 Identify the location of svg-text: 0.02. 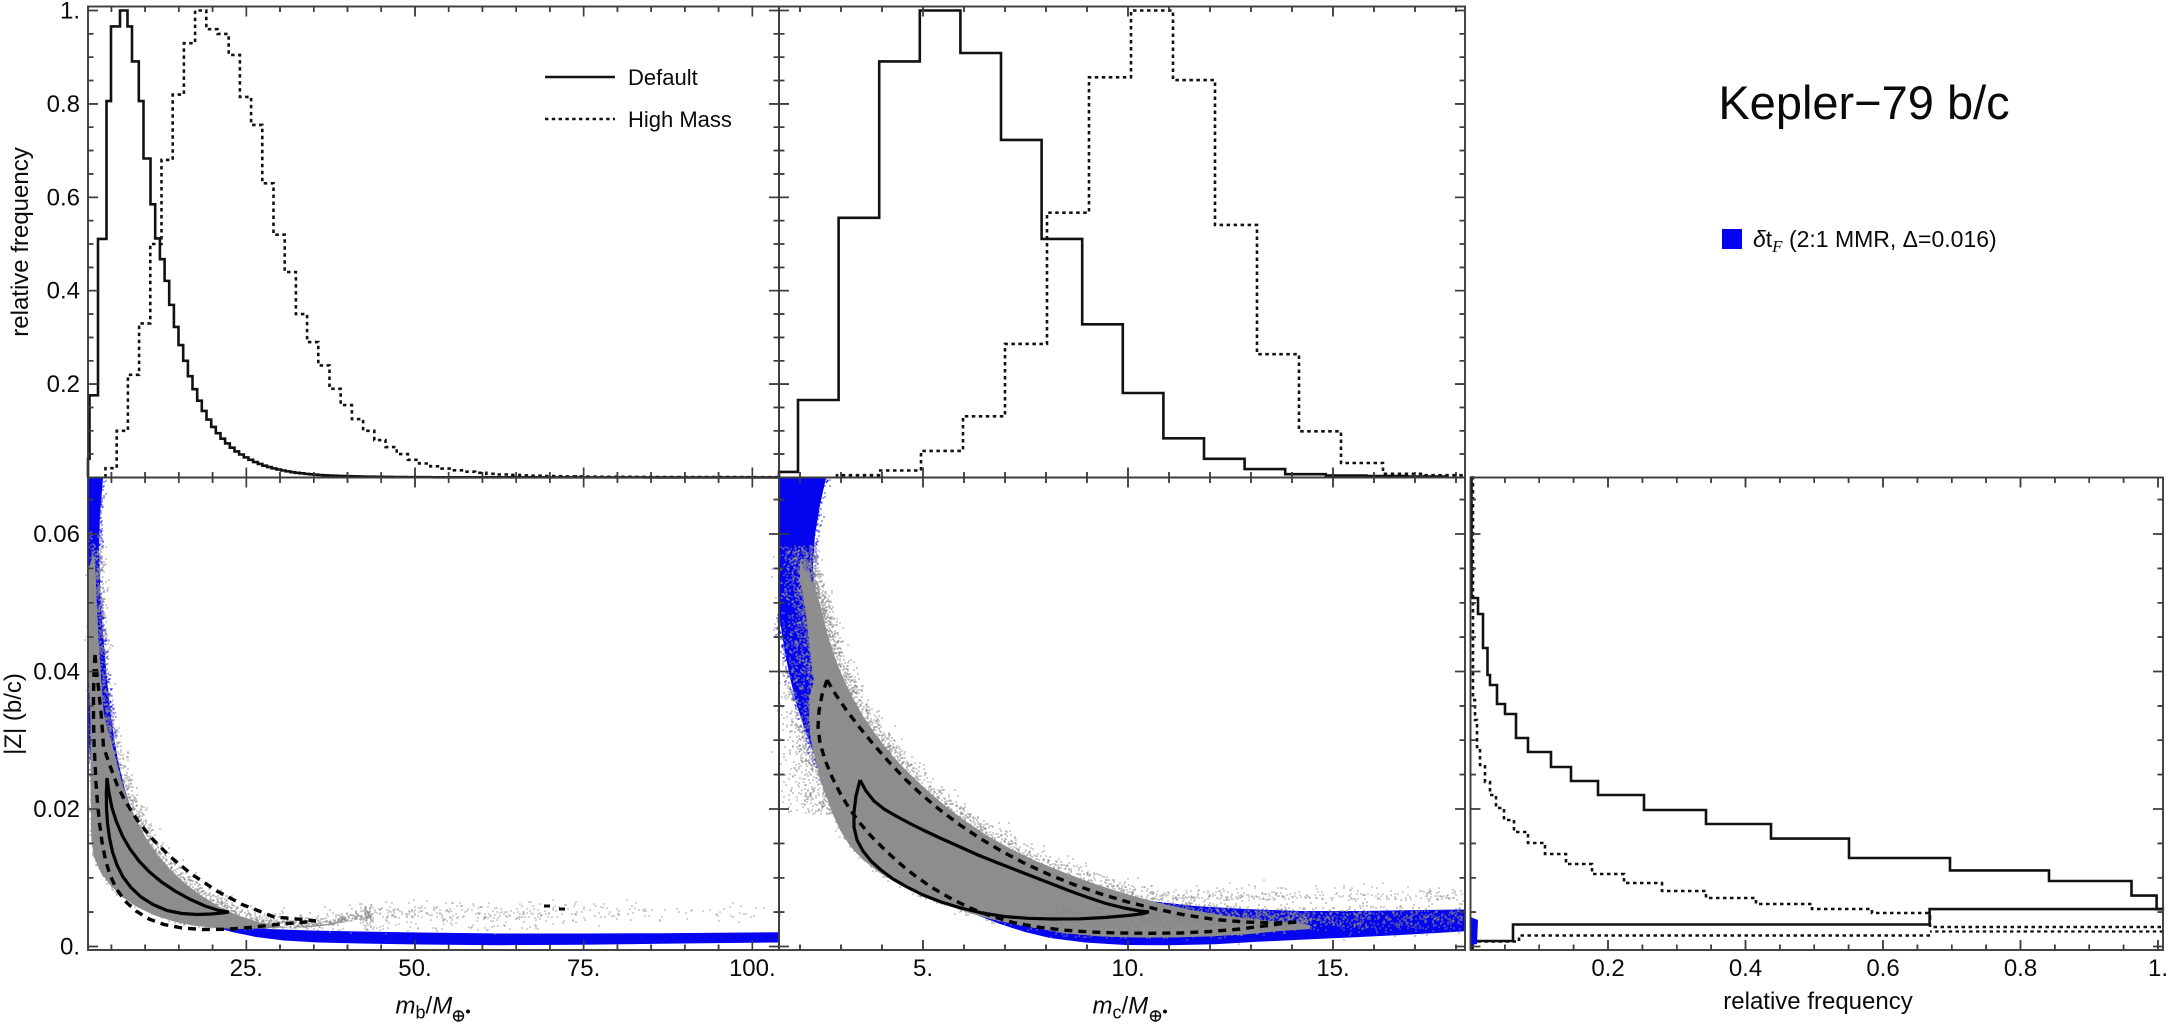
(56, 809).